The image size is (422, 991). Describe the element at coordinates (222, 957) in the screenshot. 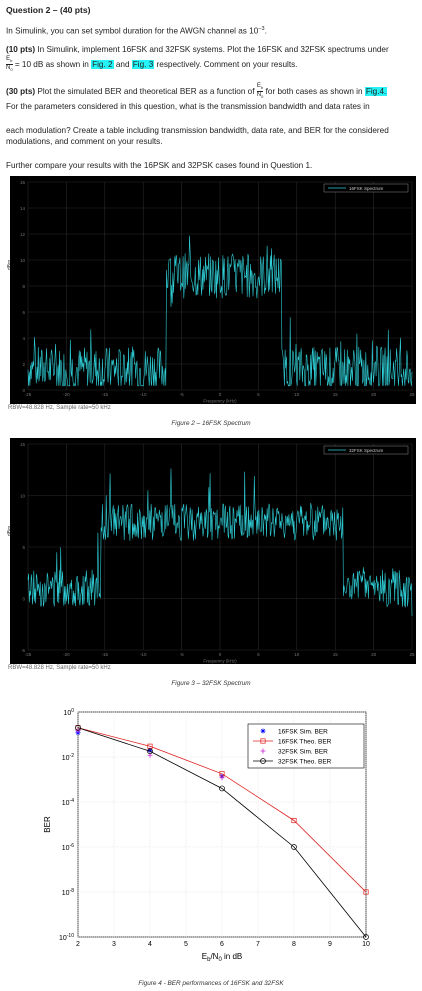

I see `x-axis-label: Eb/N0 in dB` at that location.